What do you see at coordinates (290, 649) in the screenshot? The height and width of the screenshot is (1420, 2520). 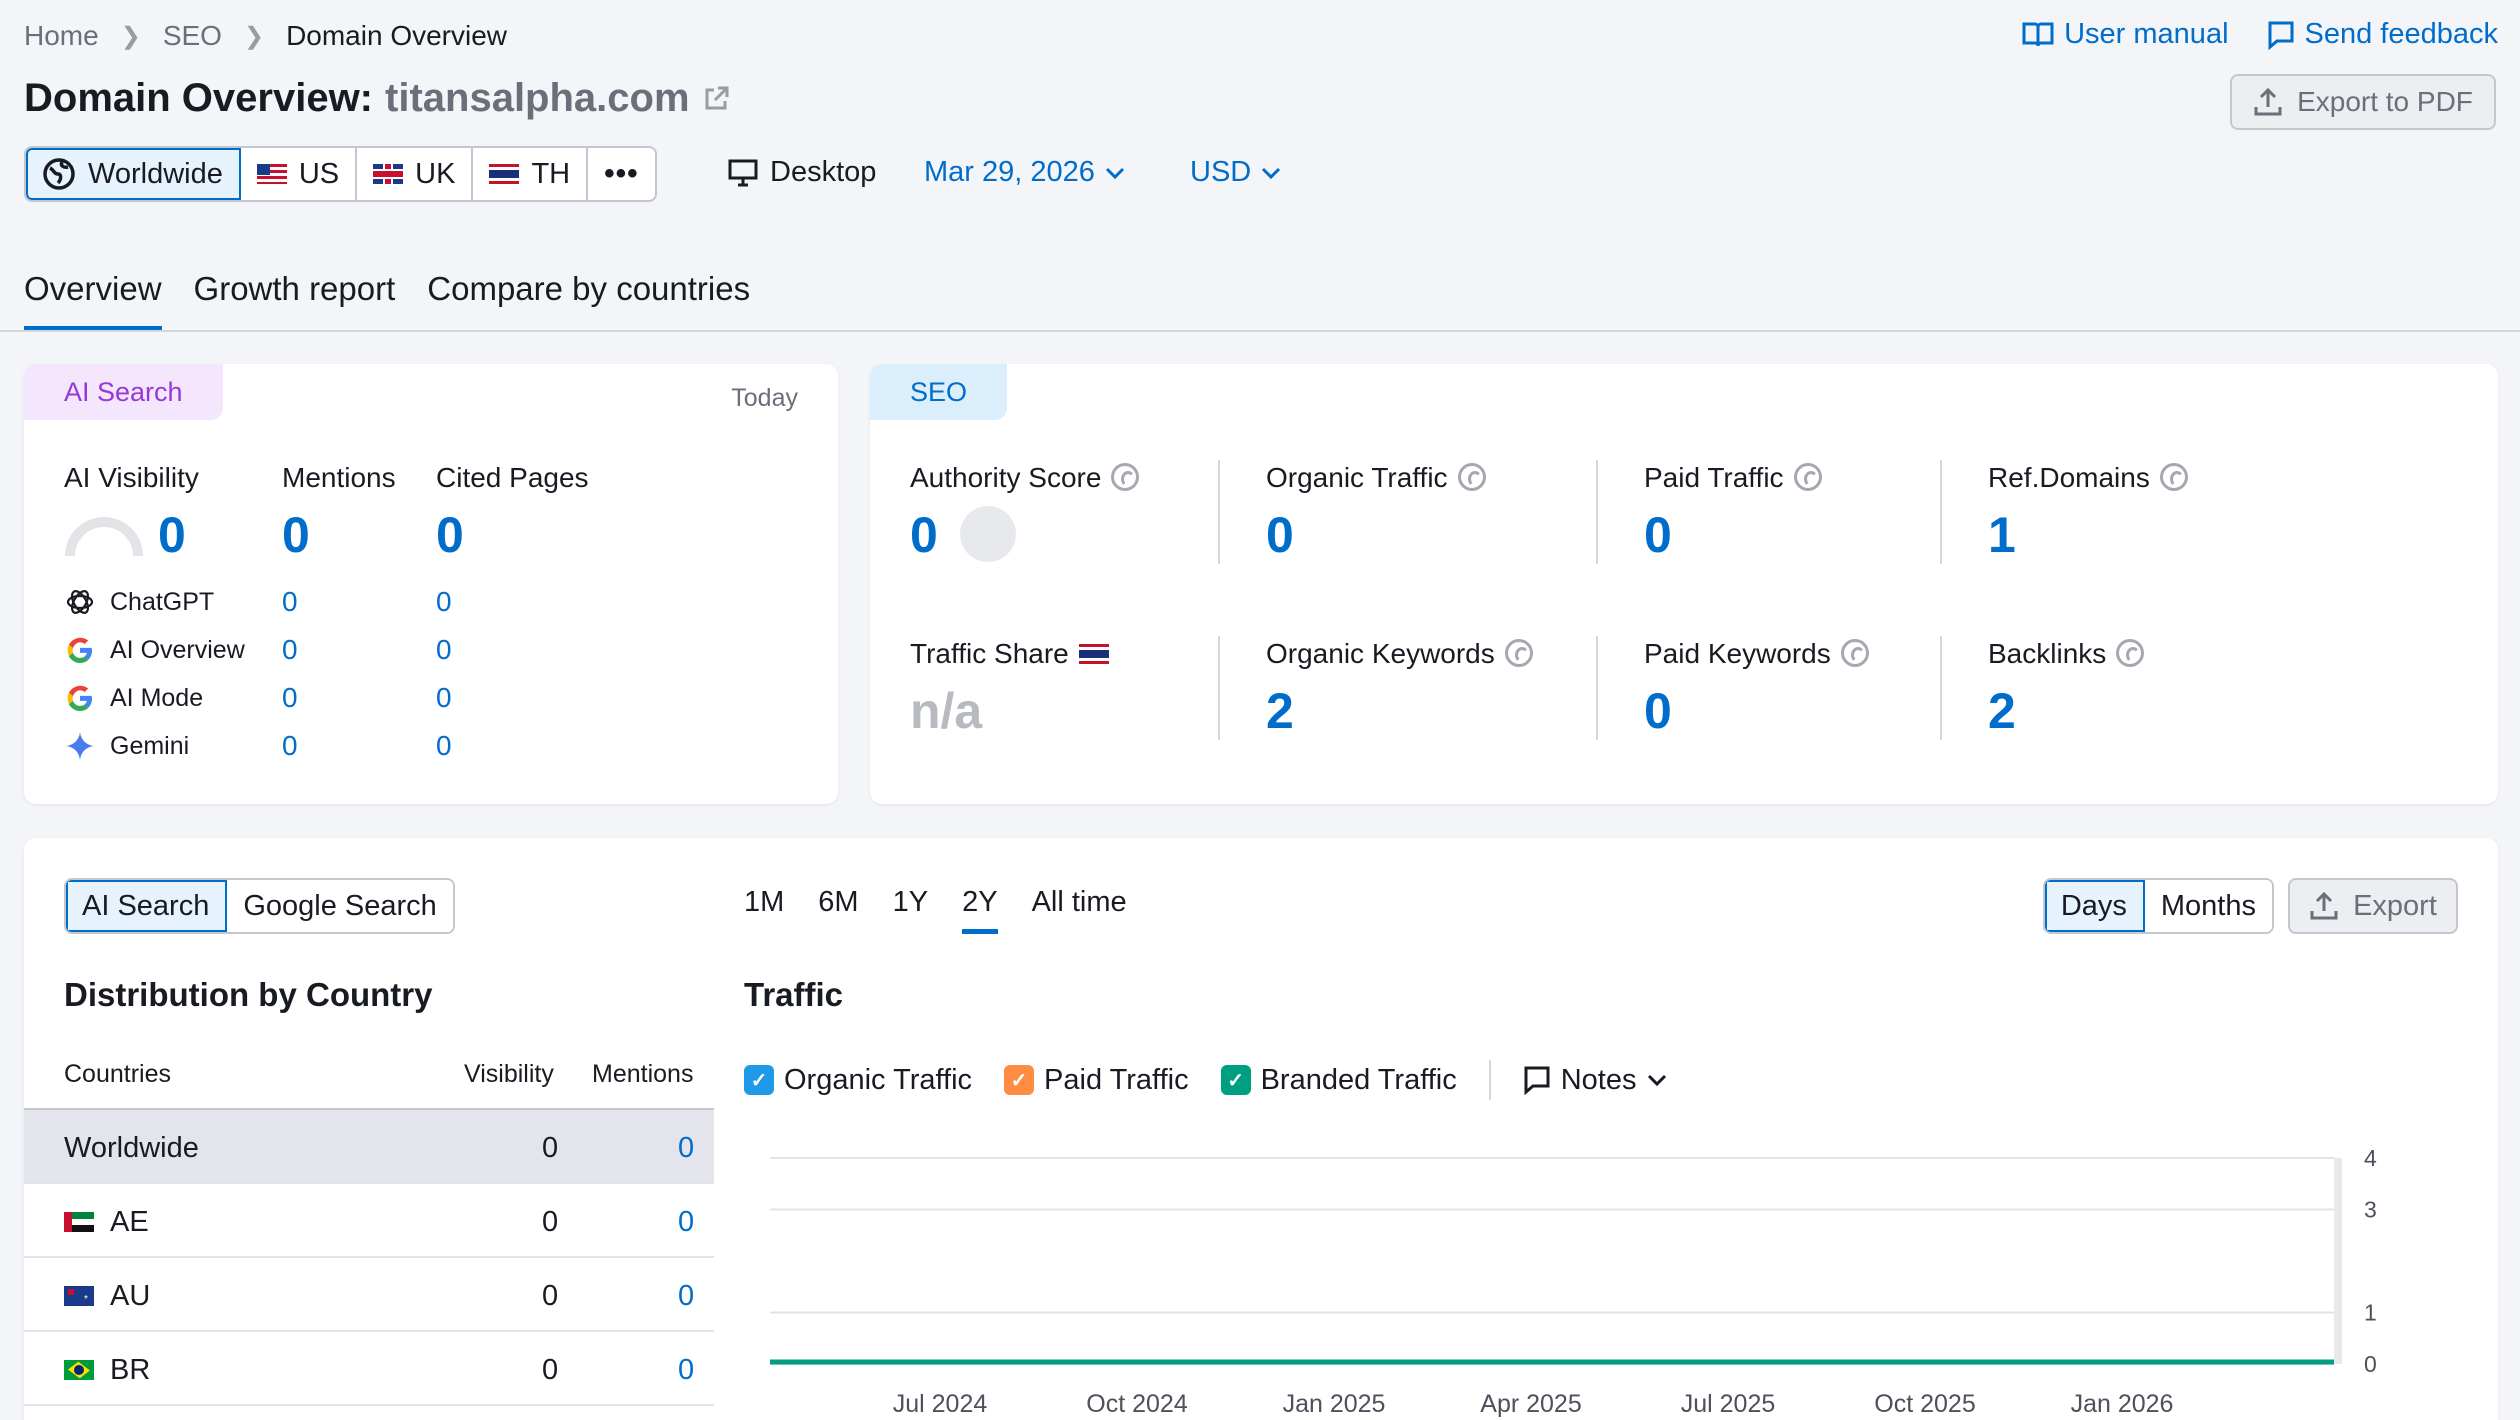 I see `ai-overview-mentions: 0` at bounding box center [290, 649].